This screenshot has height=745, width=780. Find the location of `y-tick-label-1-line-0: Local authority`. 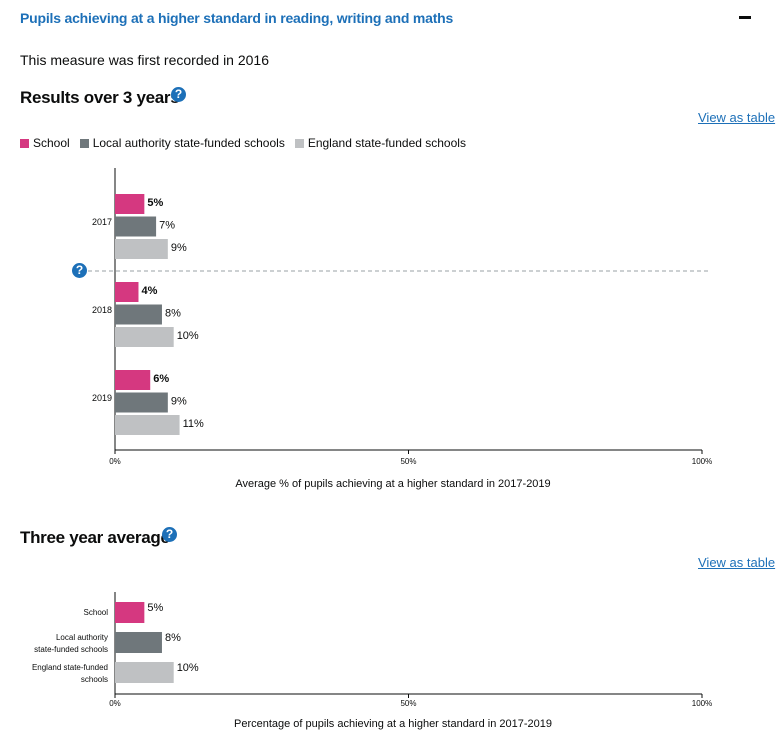

y-tick-label-1-line-0: Local authority is located at coordinates (82, 637).